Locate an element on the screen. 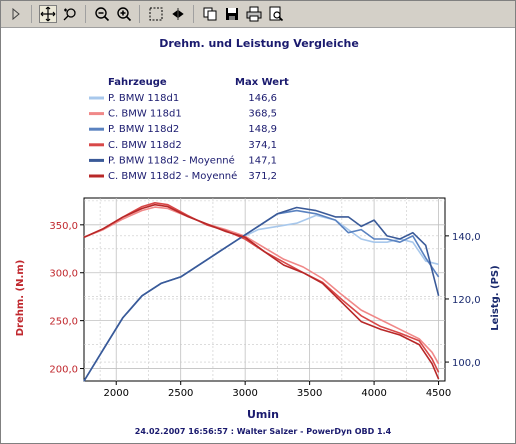 The image size is (516, 444). select-rect-icon is located at coordinates (156, 14).